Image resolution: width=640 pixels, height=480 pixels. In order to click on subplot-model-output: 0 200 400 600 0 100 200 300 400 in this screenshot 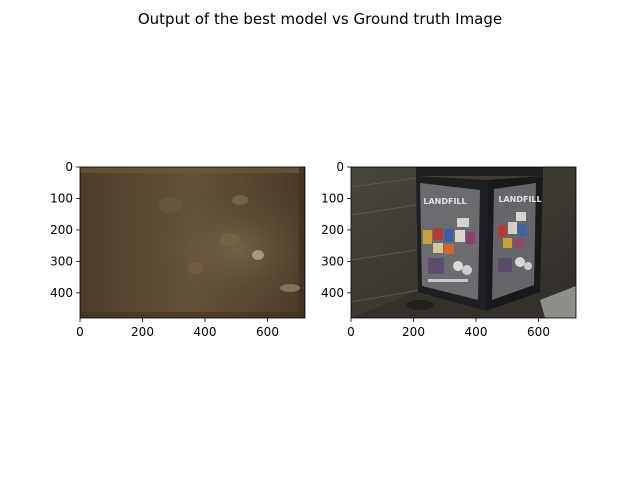, I will do `click(178, 249)`.